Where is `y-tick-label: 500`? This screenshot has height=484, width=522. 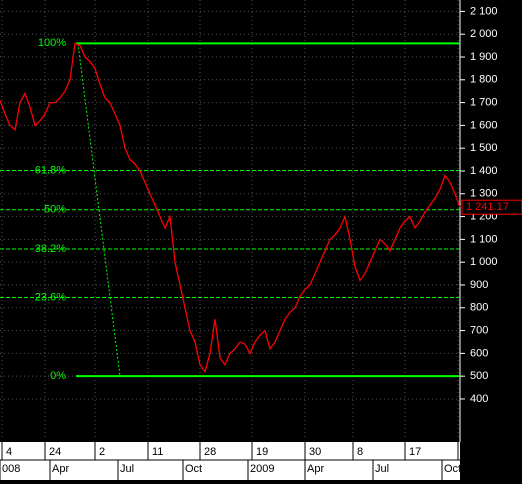
y-tick-label: 500 is located at coordinates (479, 376).